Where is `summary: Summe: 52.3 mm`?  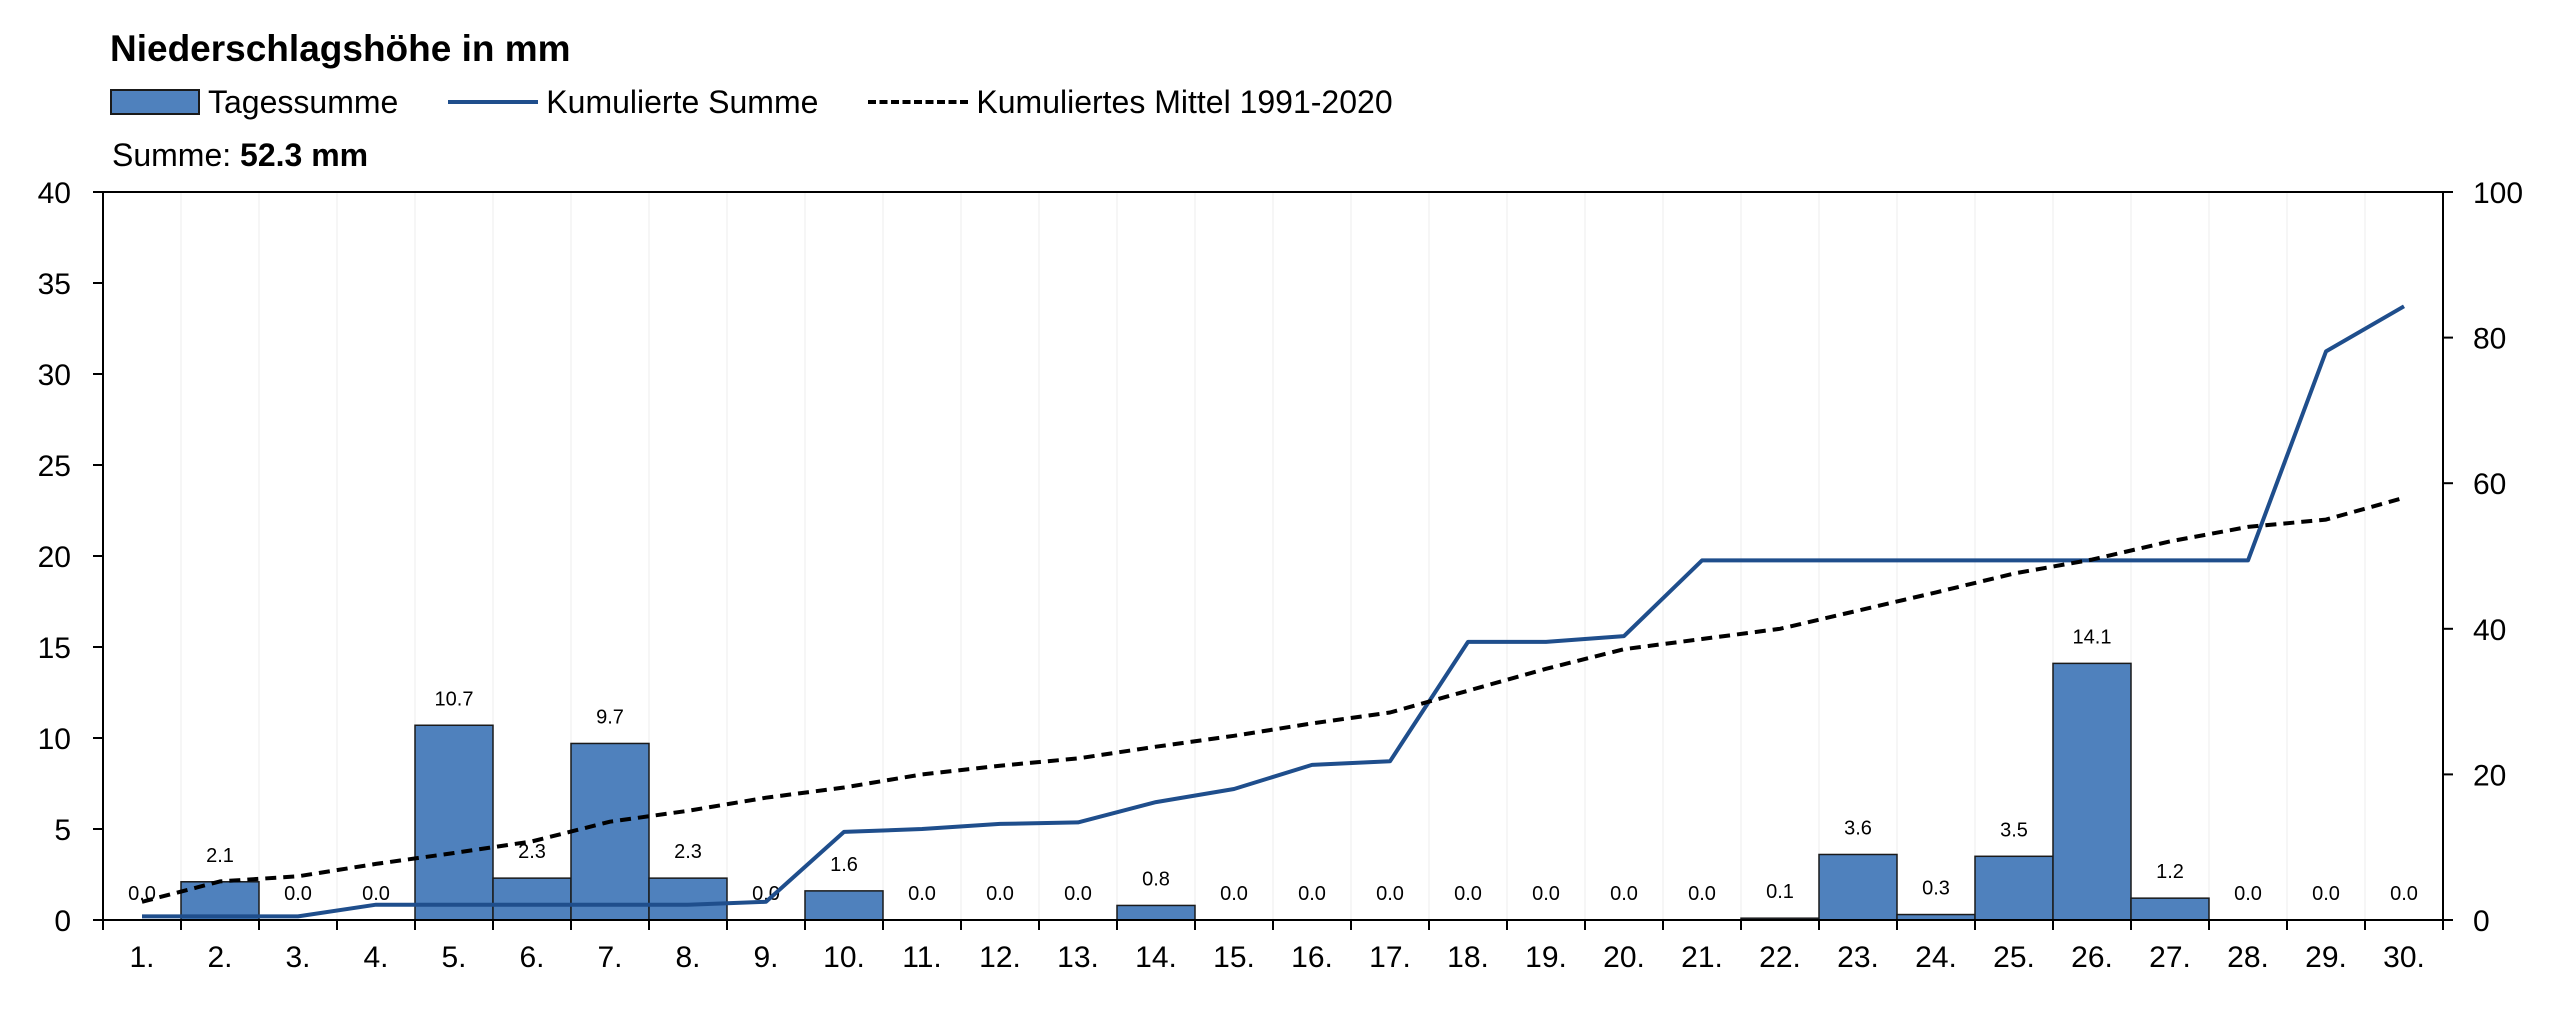 summary: Summe: 52.3 mm is located at coordinates (240, 155).